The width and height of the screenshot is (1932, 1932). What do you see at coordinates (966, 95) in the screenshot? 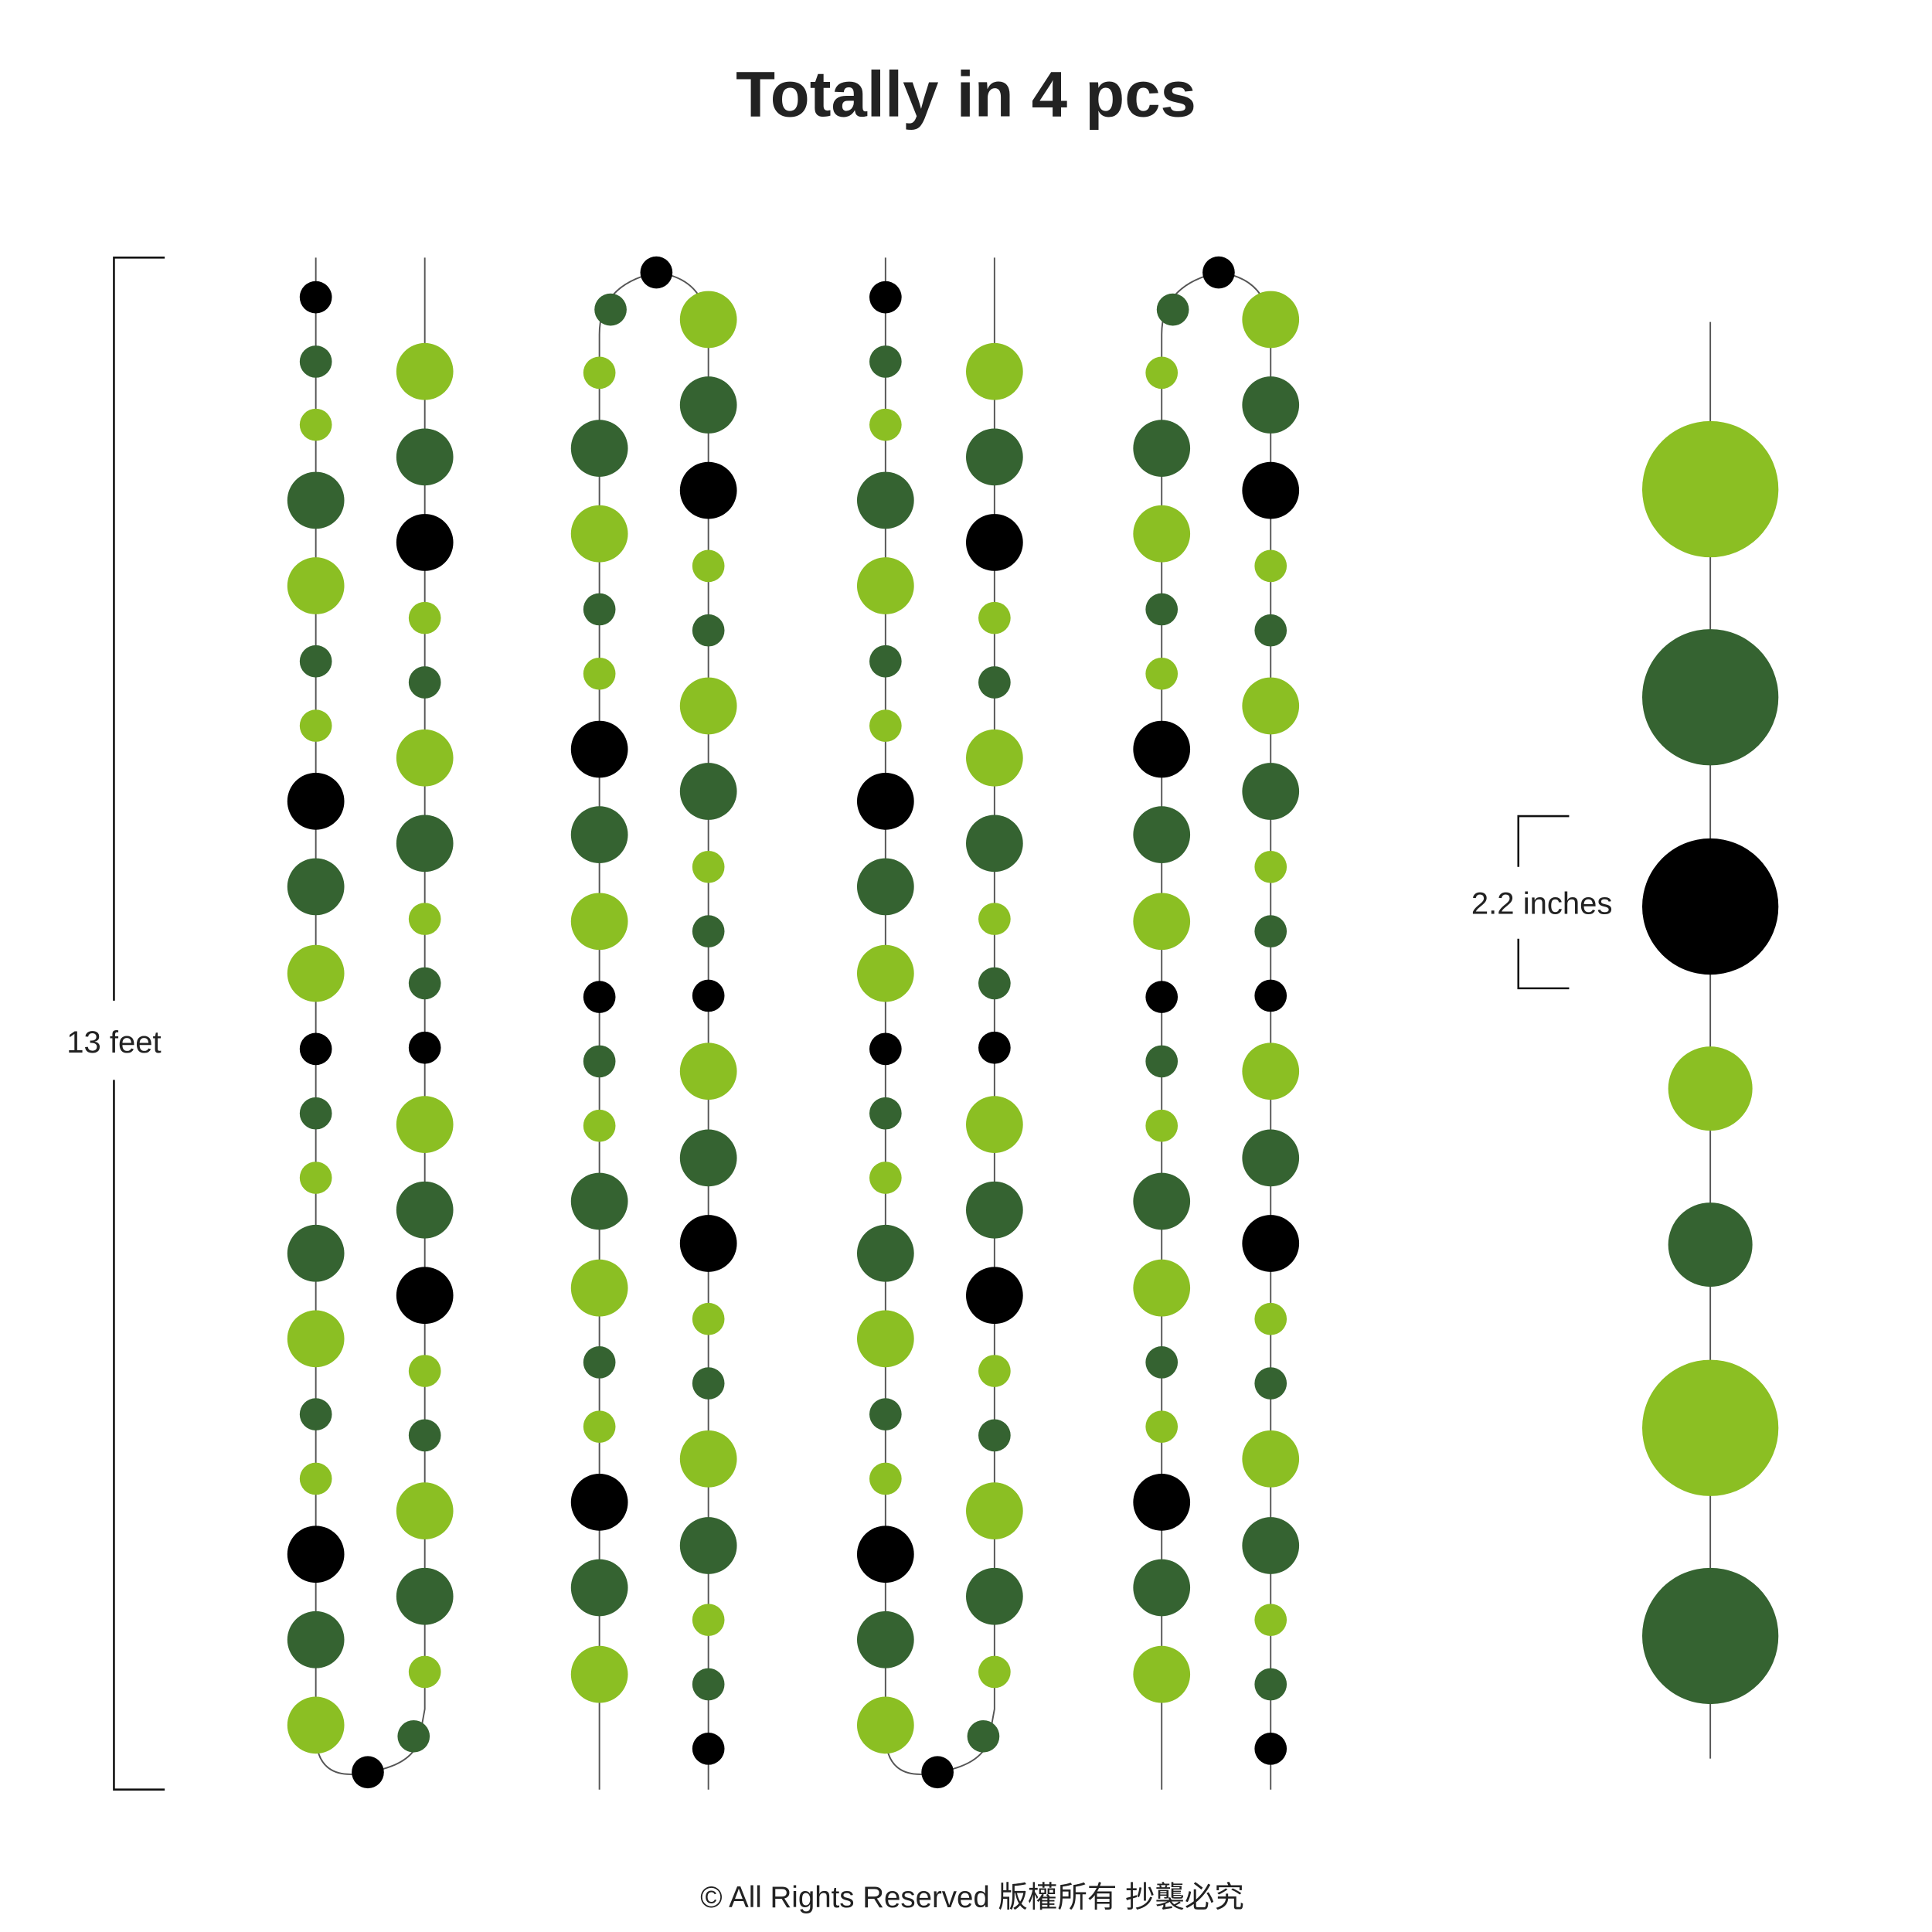
I see `title: Totally in 4 pcs` at bounding box center [966, 95].